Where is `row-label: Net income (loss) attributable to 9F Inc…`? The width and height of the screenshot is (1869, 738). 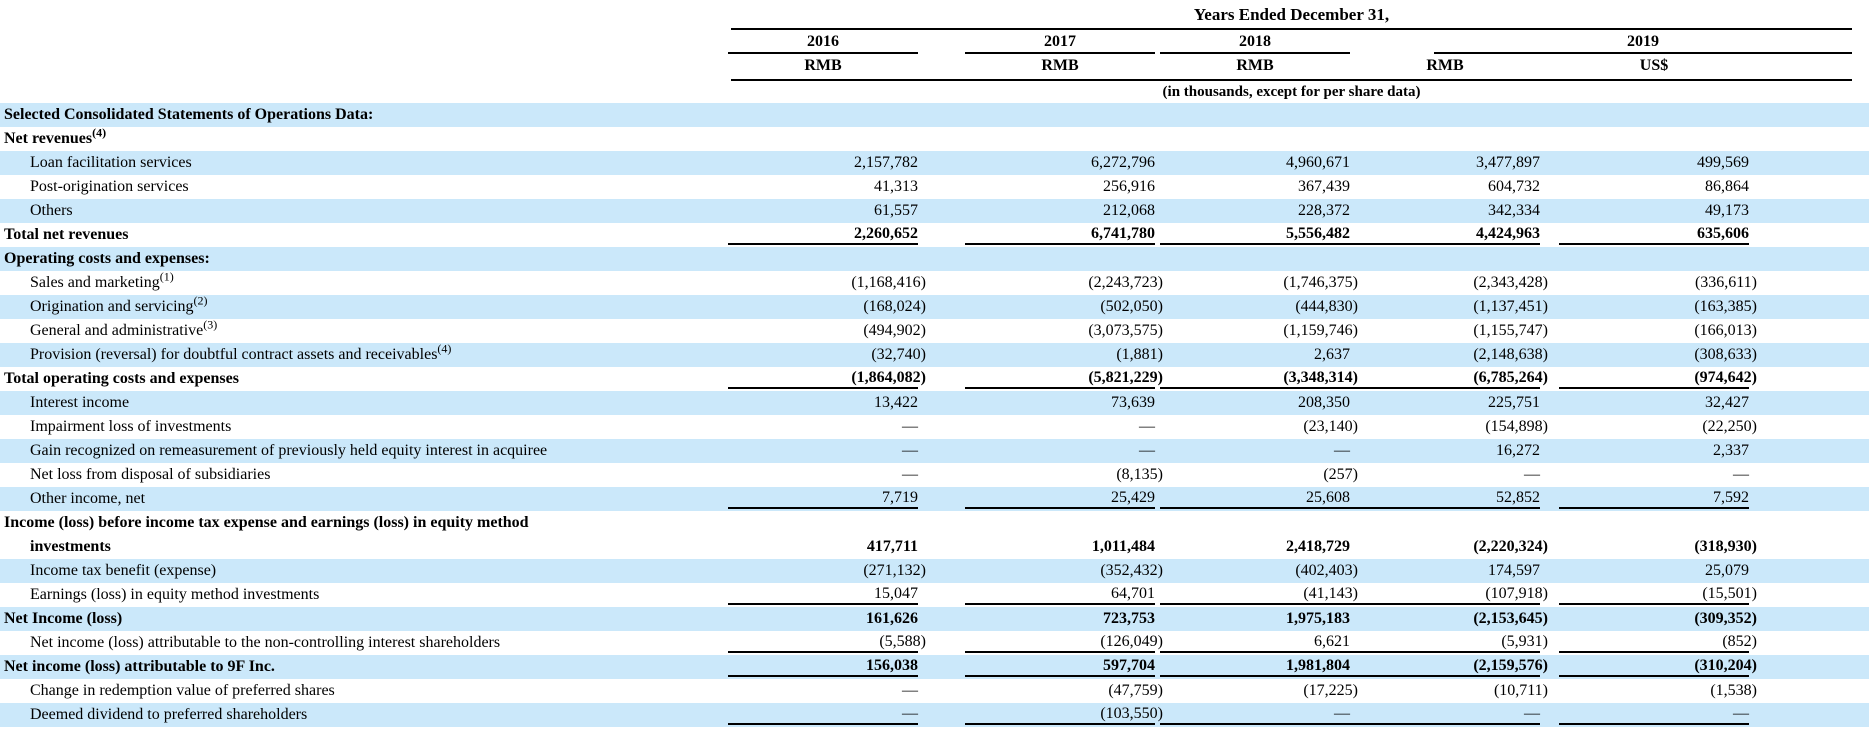 row-label: Net income (loss) attributable to 9F Inc… is located at coordinates (139, 666).